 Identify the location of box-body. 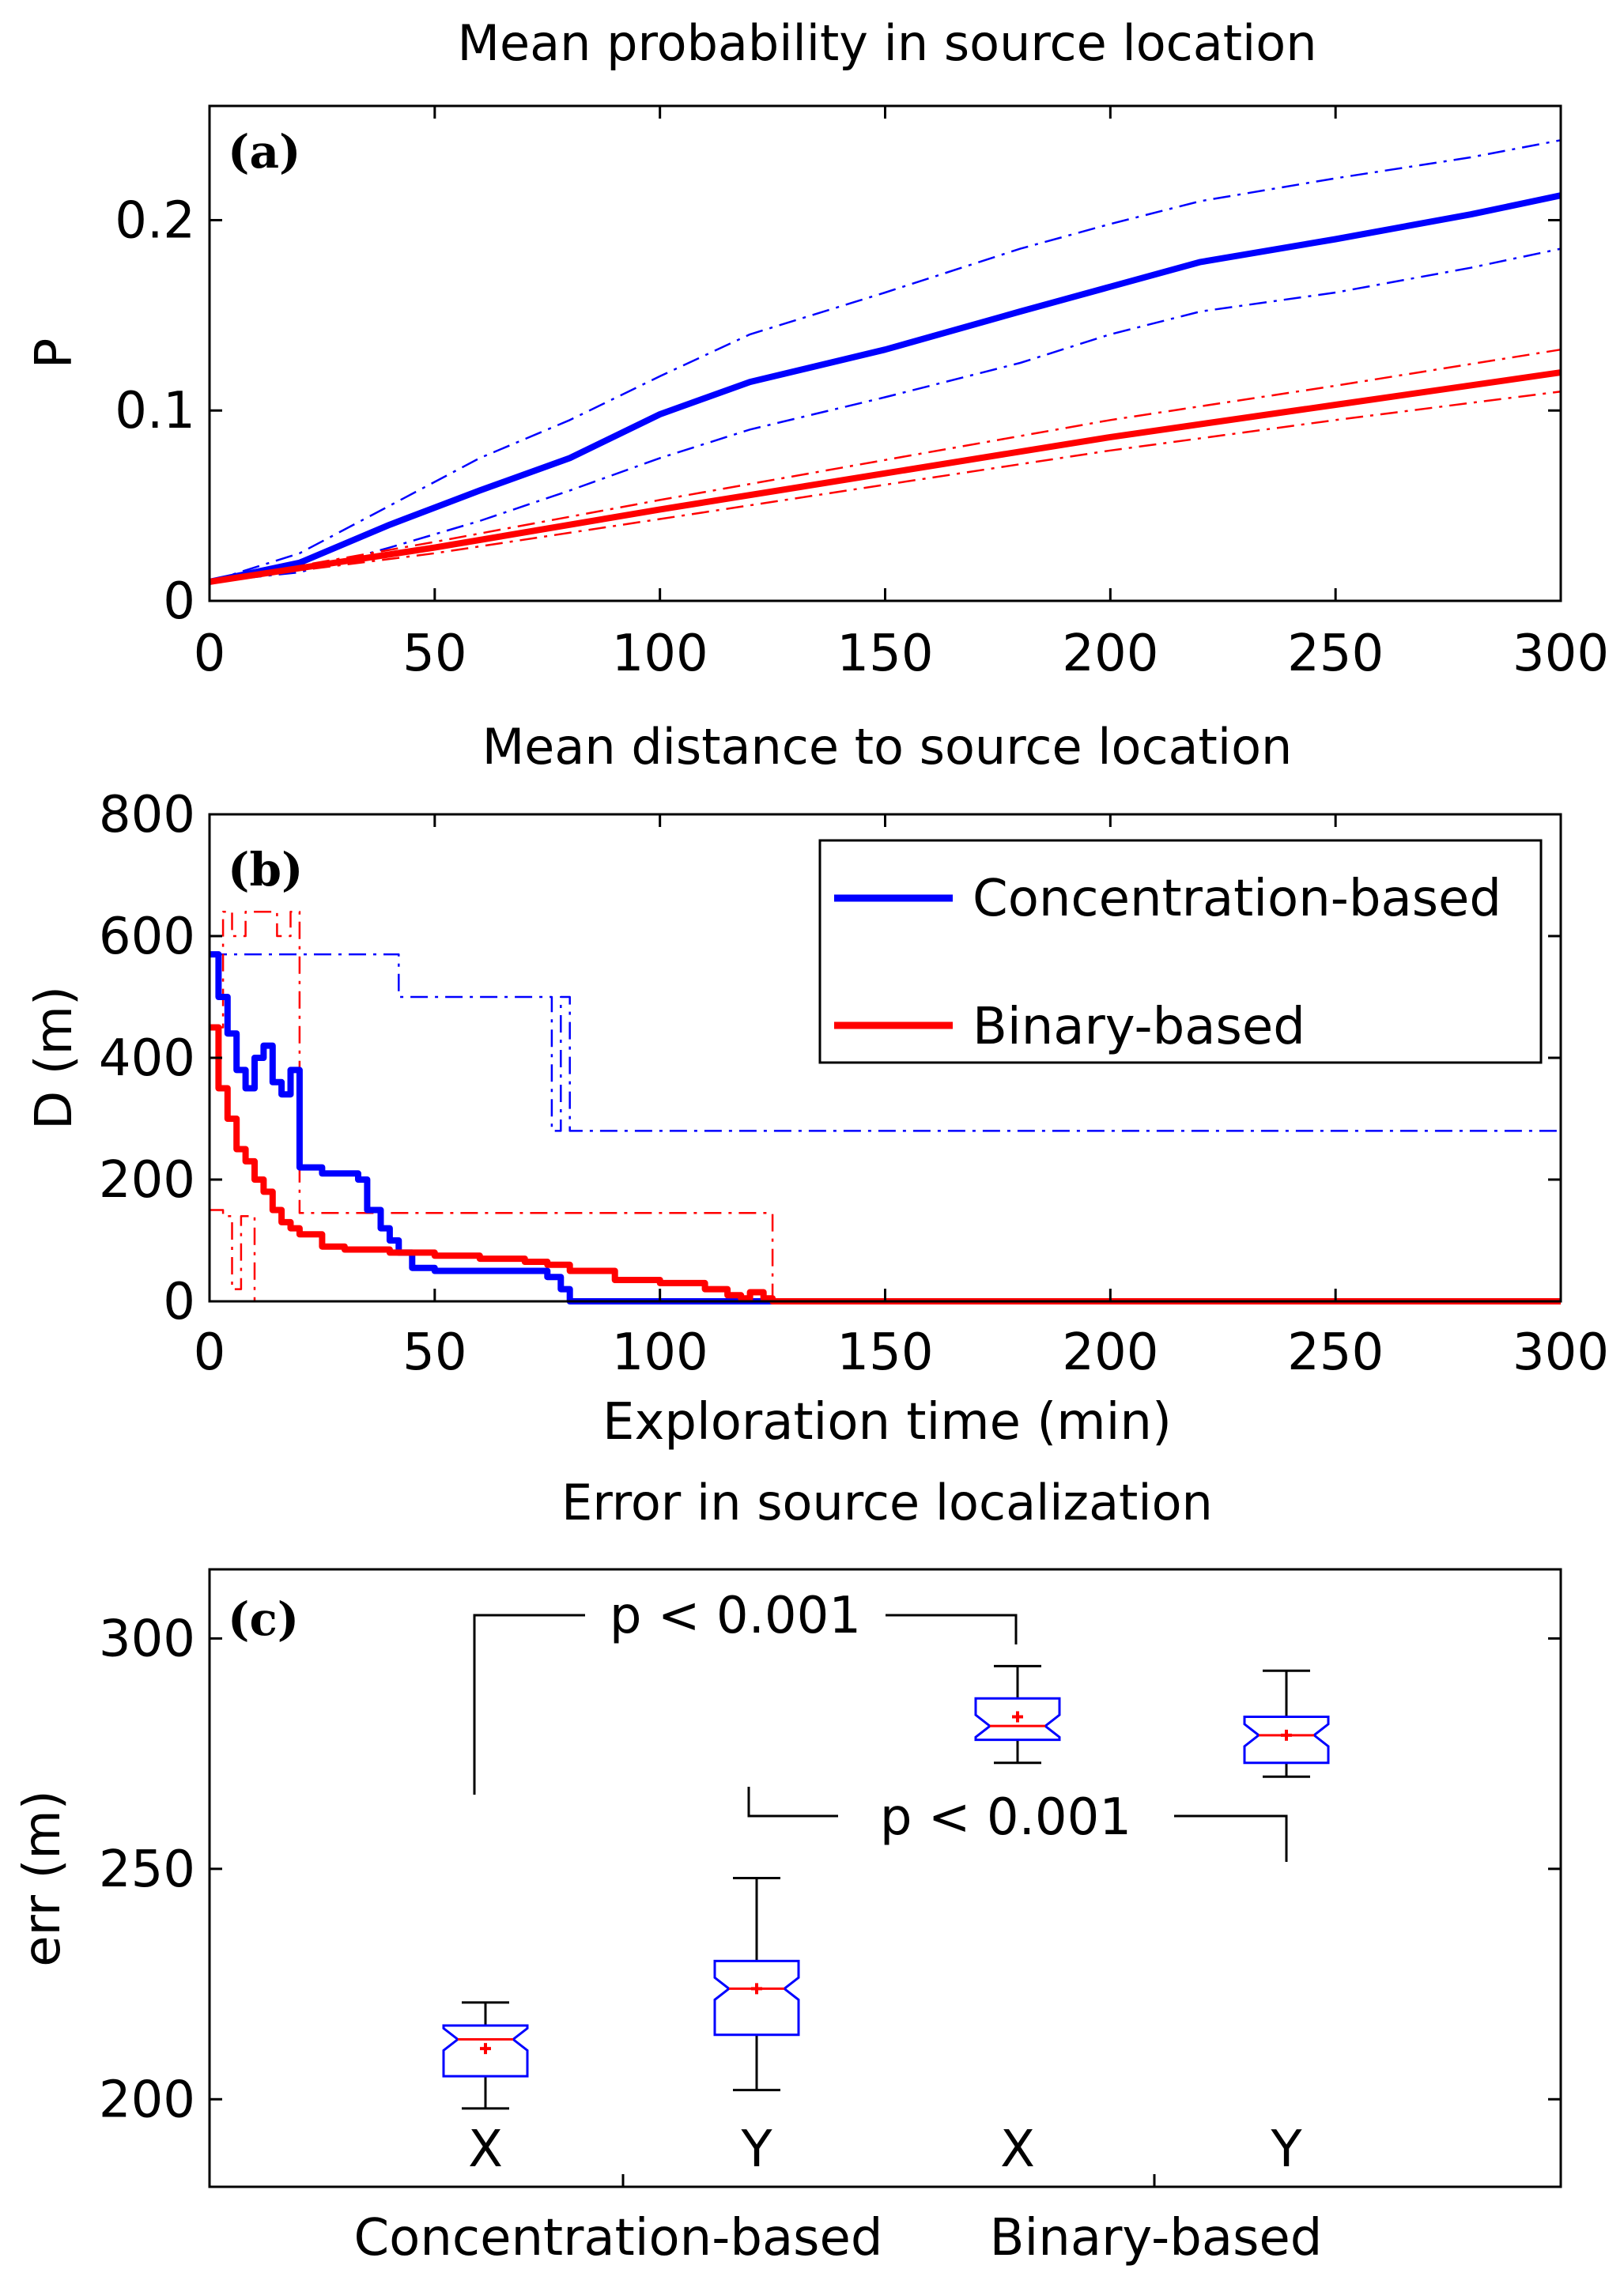
(756, 1998).